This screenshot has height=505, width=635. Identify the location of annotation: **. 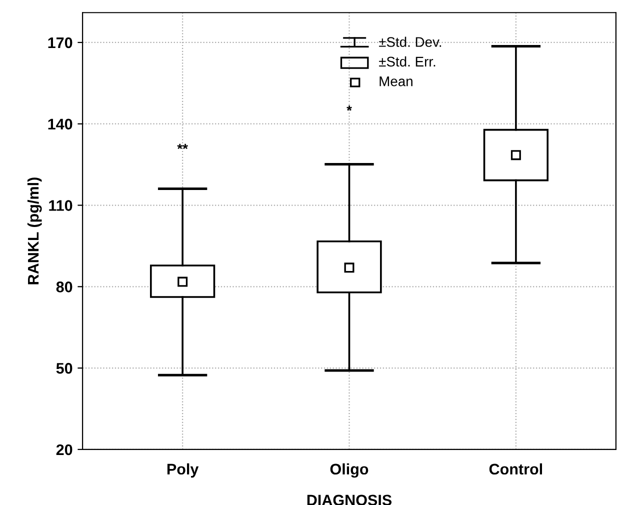
(182, 147).